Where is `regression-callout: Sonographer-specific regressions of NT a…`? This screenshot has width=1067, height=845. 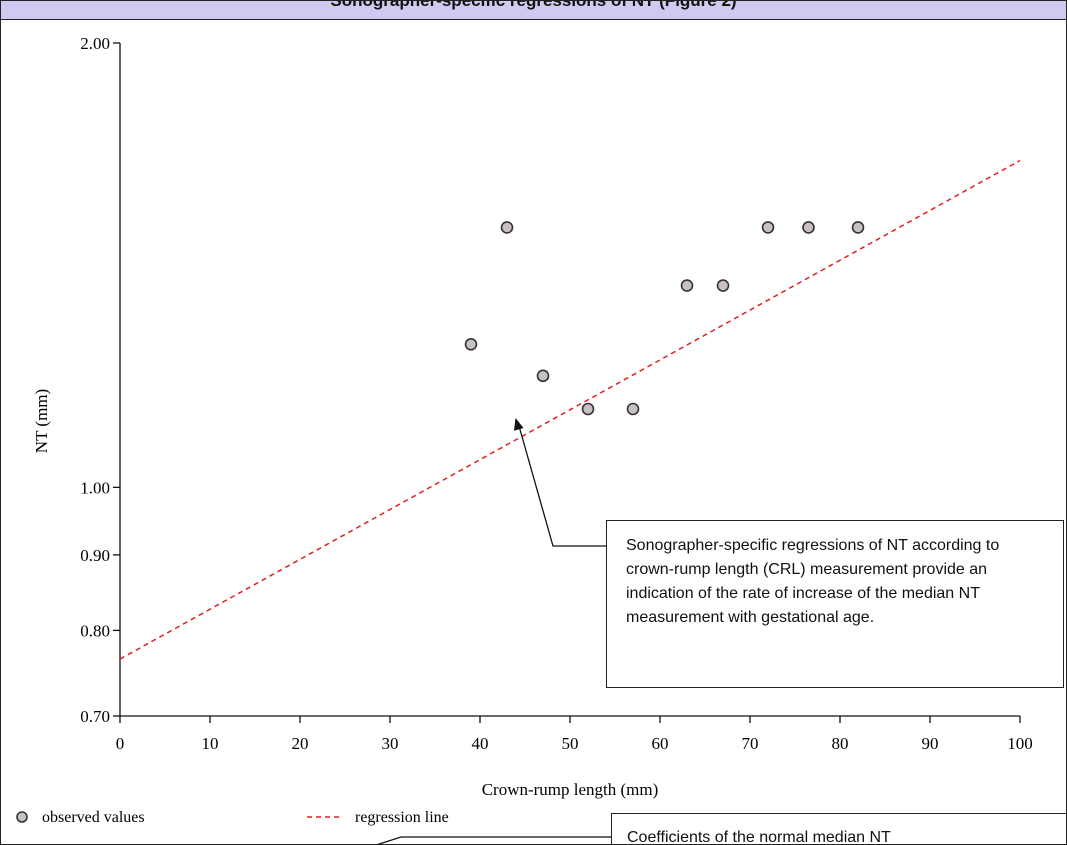 regression-callout: Sonographer-specific regressions of NT a… is located at coordinates (835, 604).